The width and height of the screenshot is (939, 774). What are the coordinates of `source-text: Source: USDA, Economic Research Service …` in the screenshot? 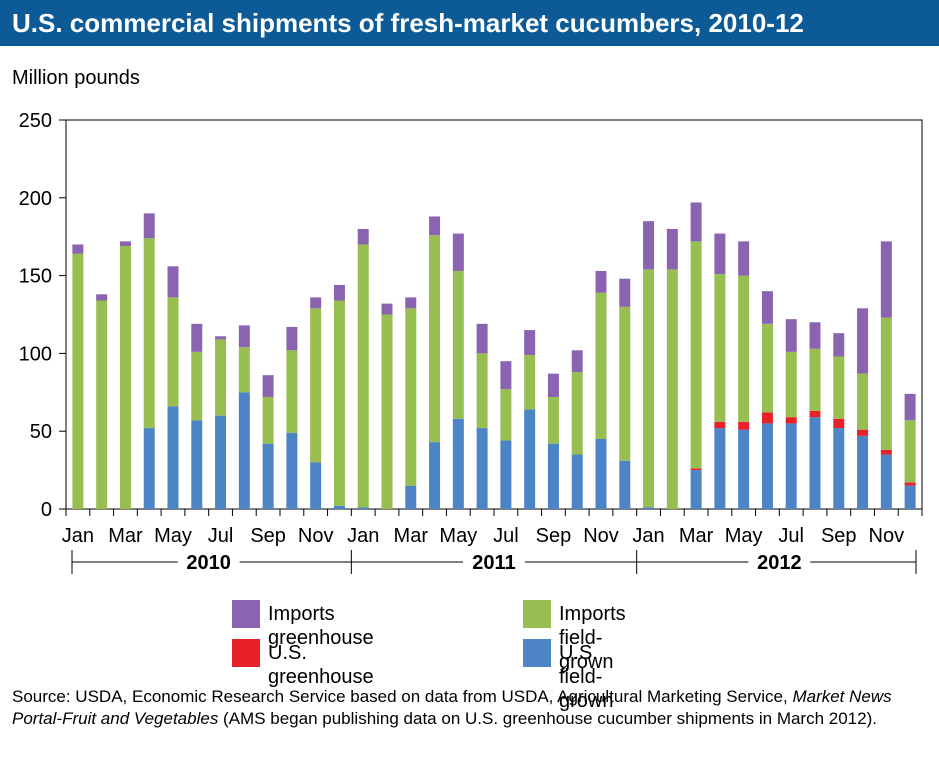 It's located at (402, 696).